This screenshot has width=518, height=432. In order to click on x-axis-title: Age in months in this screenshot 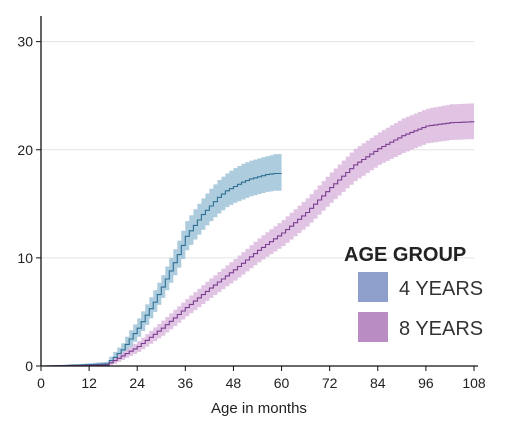, I will do `click(259, 408)`.